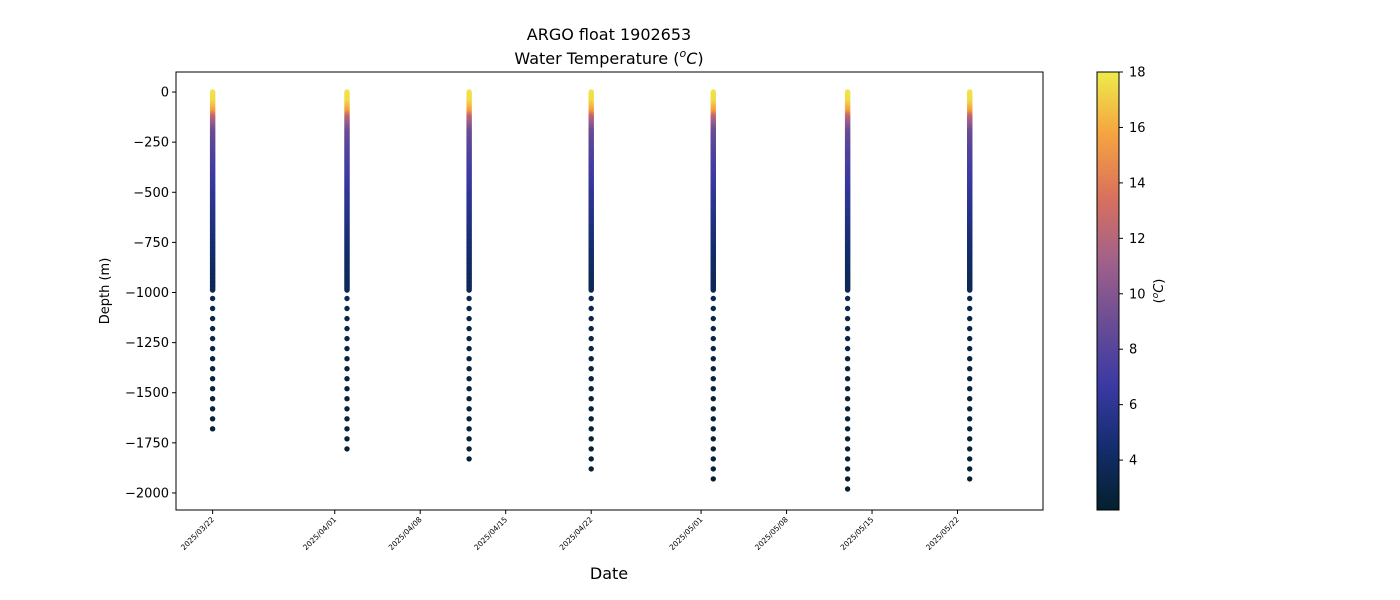 This screenshot has height=600, width=1400. Describe the element at coordinates (609, 34) in the screenshot. I see `chart-title: ARGO float 1902653` at that location.